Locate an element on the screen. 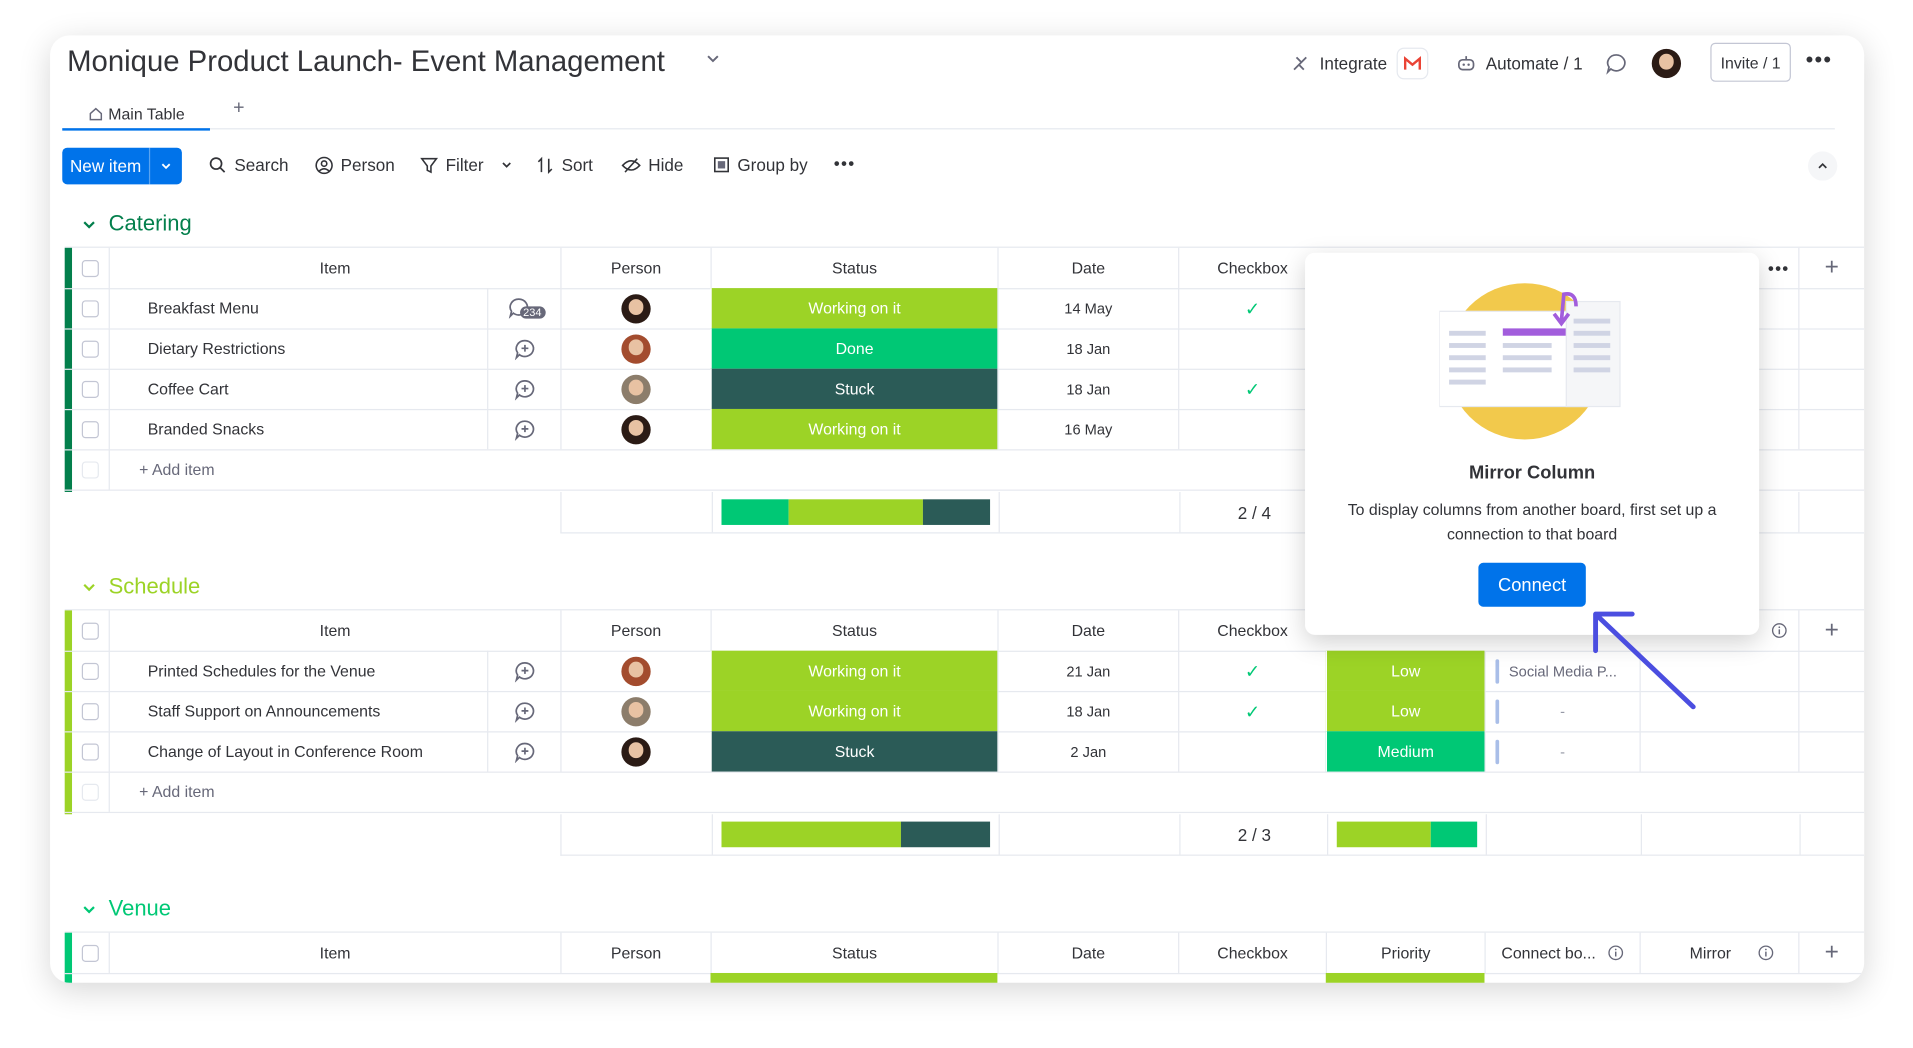  group-title: Venue is located at coordinates (139, 908).